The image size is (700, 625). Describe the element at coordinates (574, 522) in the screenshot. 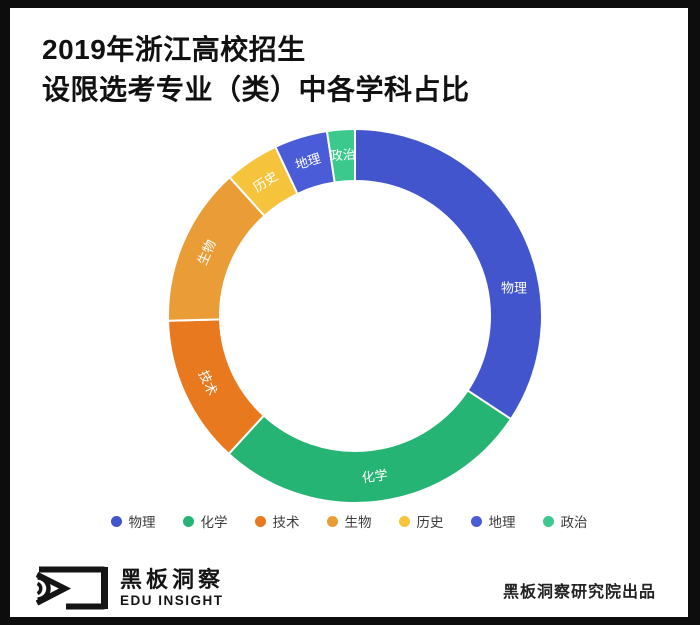

I see `legend-label-政治: 政治` at that location.